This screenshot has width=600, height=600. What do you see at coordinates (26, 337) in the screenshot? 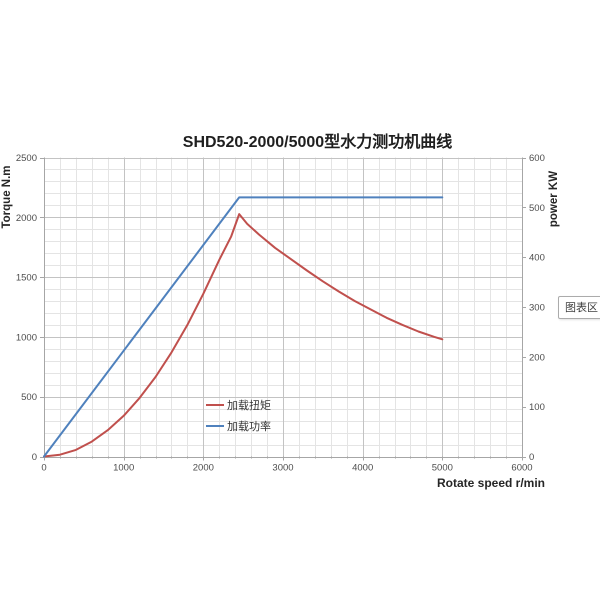
I see `y-left-tick-label: 1000` at bounding box center [26, 337].